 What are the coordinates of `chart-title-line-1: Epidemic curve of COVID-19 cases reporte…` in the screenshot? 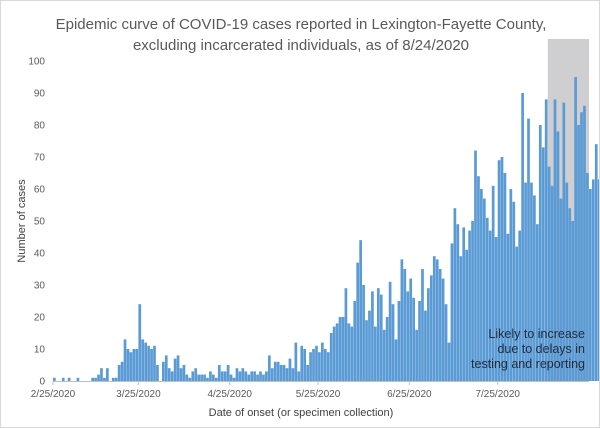 It's located at (301, 24).